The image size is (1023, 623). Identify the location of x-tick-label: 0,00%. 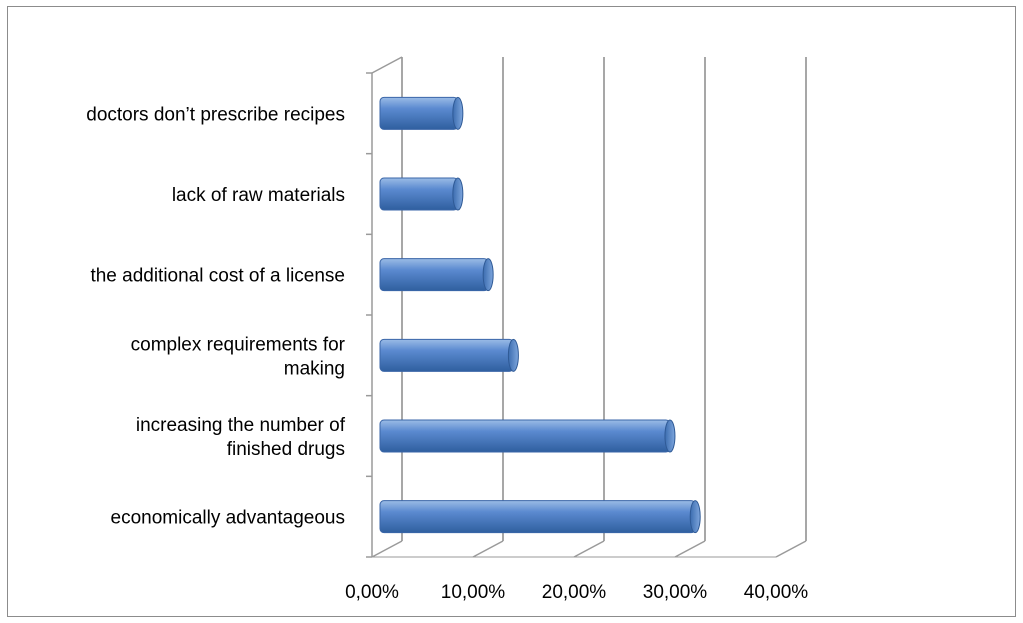
(372, 592).